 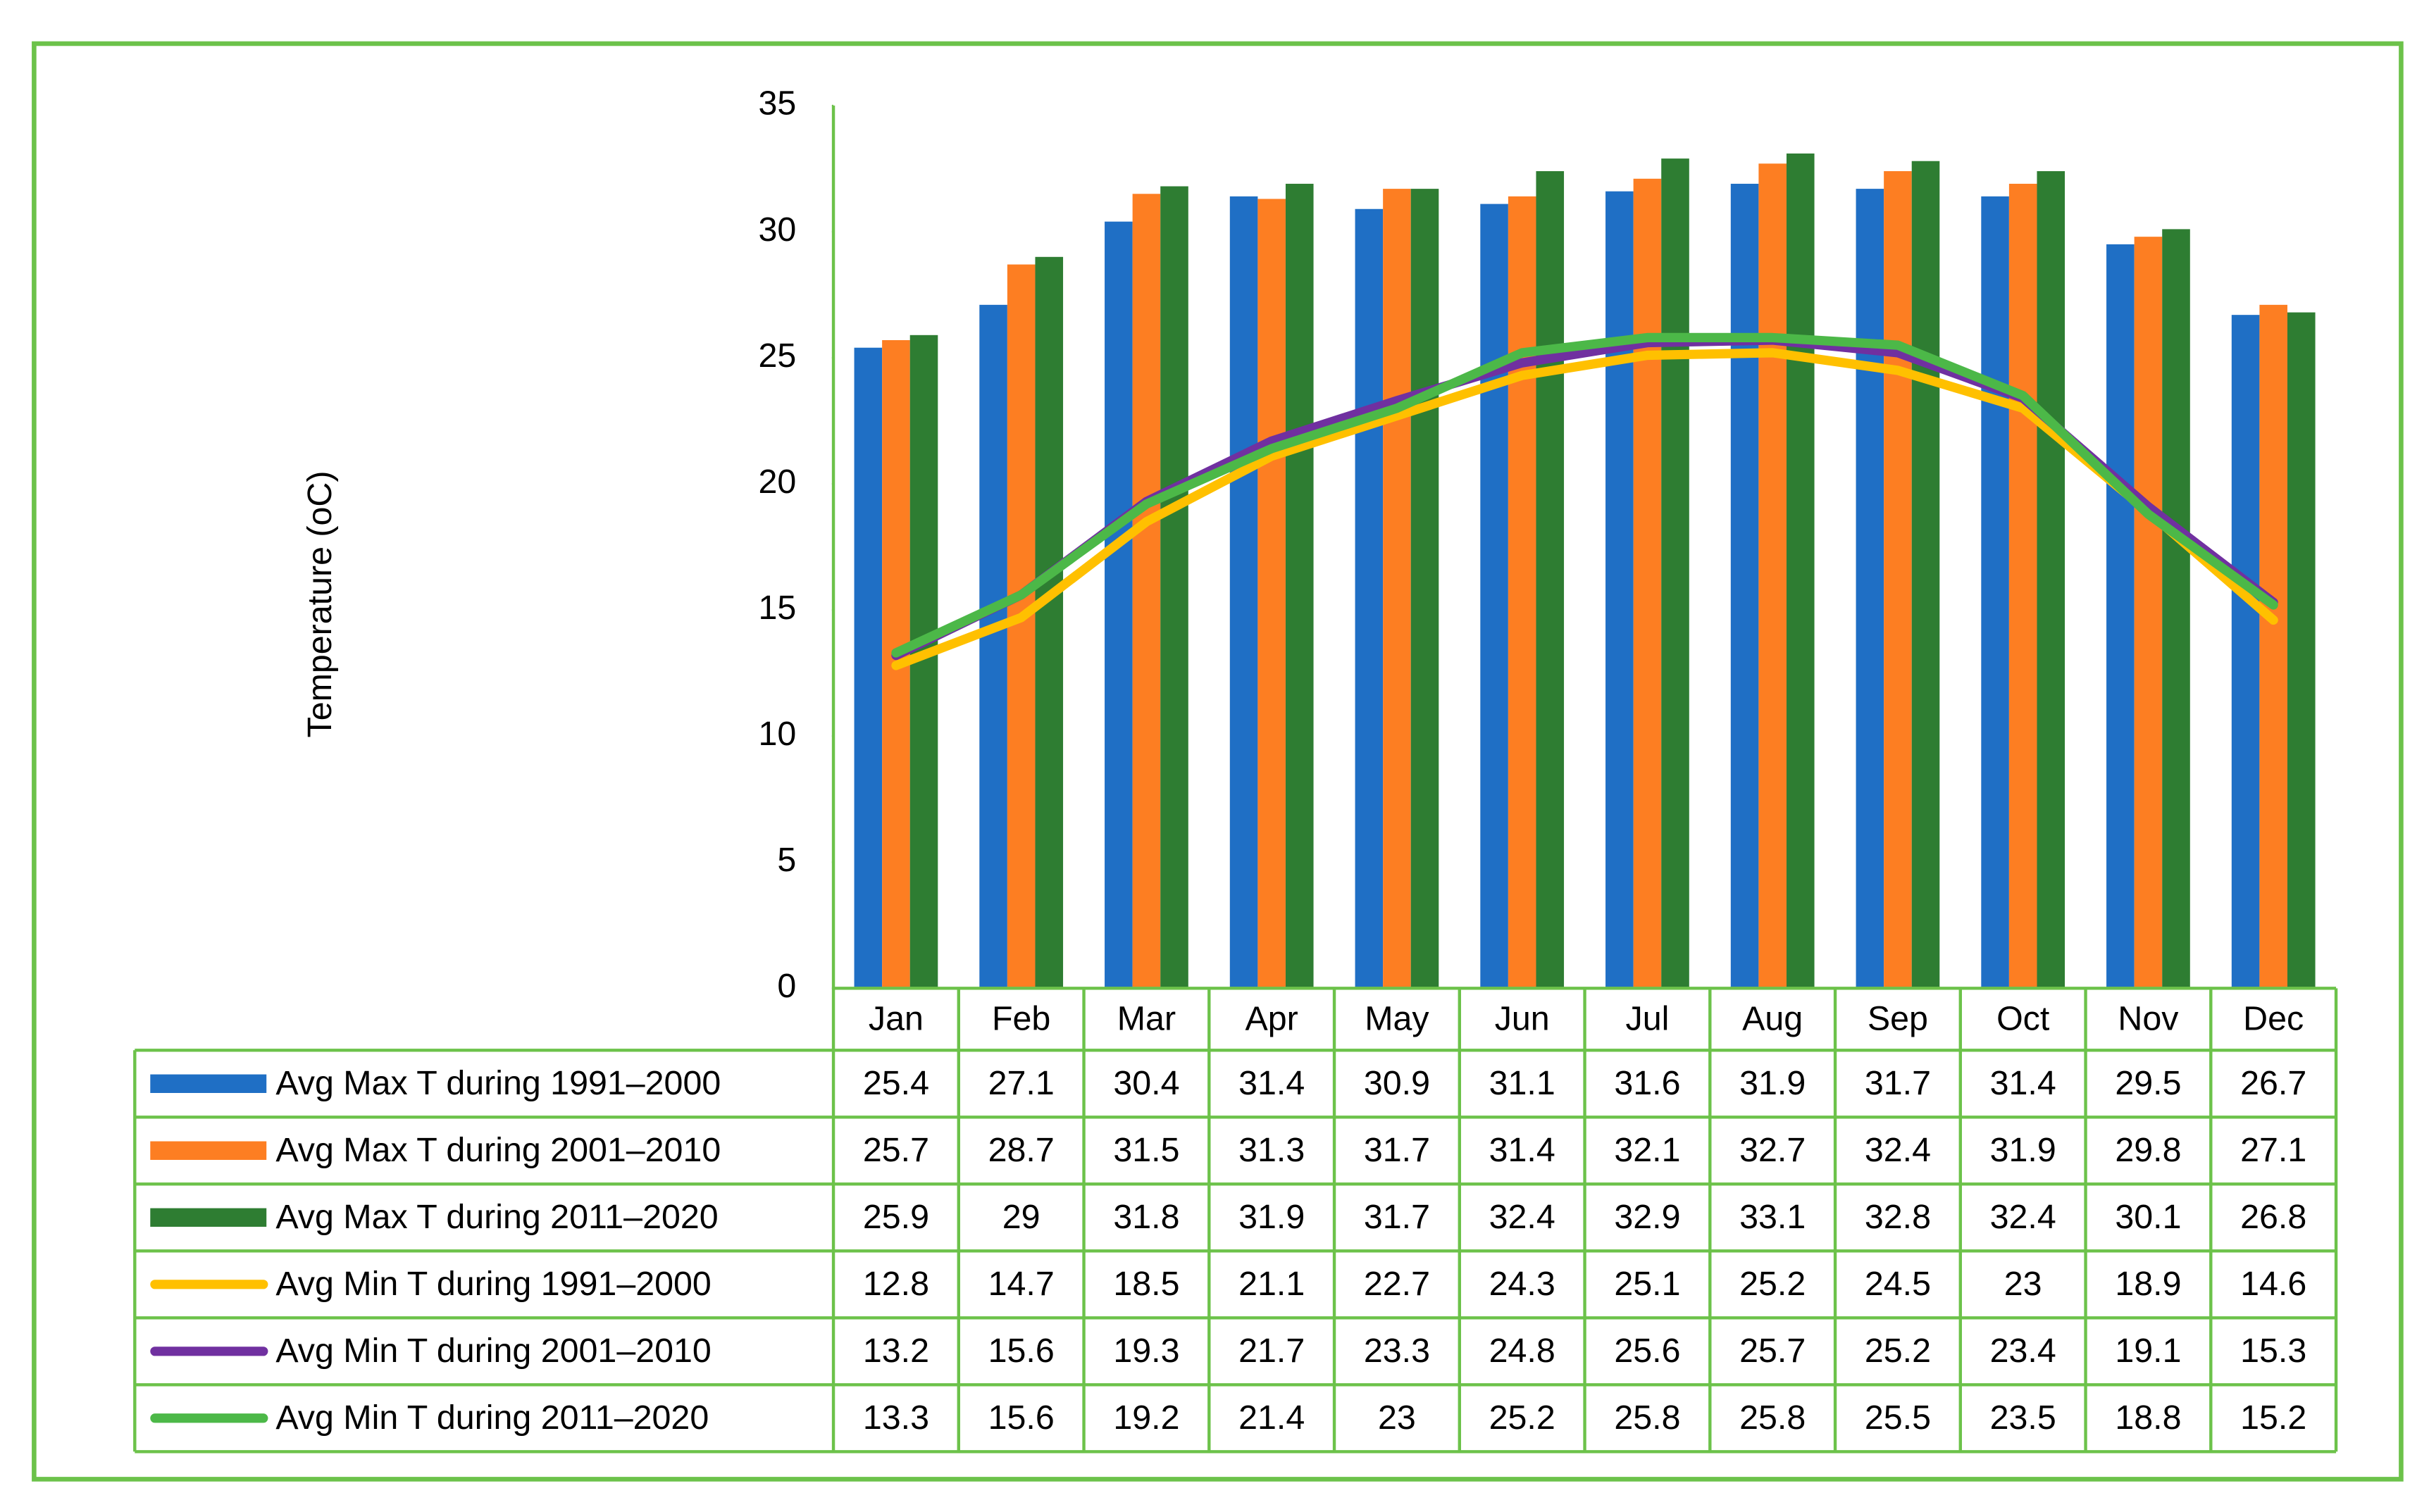 What do you see at coordinates (777, 356) in the screenshot?
I see `y-tick-label: 25` at bounding box center [777, 356].